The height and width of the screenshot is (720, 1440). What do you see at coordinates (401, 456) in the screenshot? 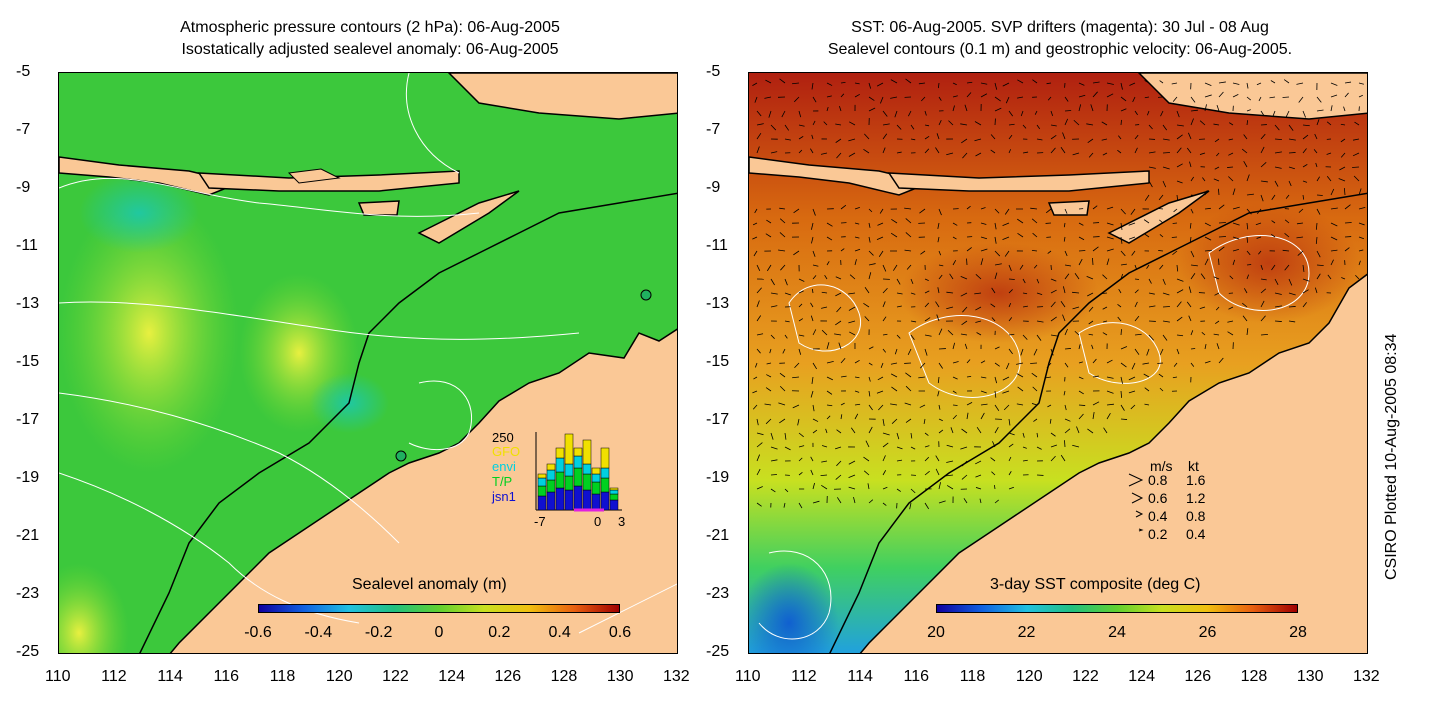
I see `tide-gauge-south` at bounding box center [401, 456].